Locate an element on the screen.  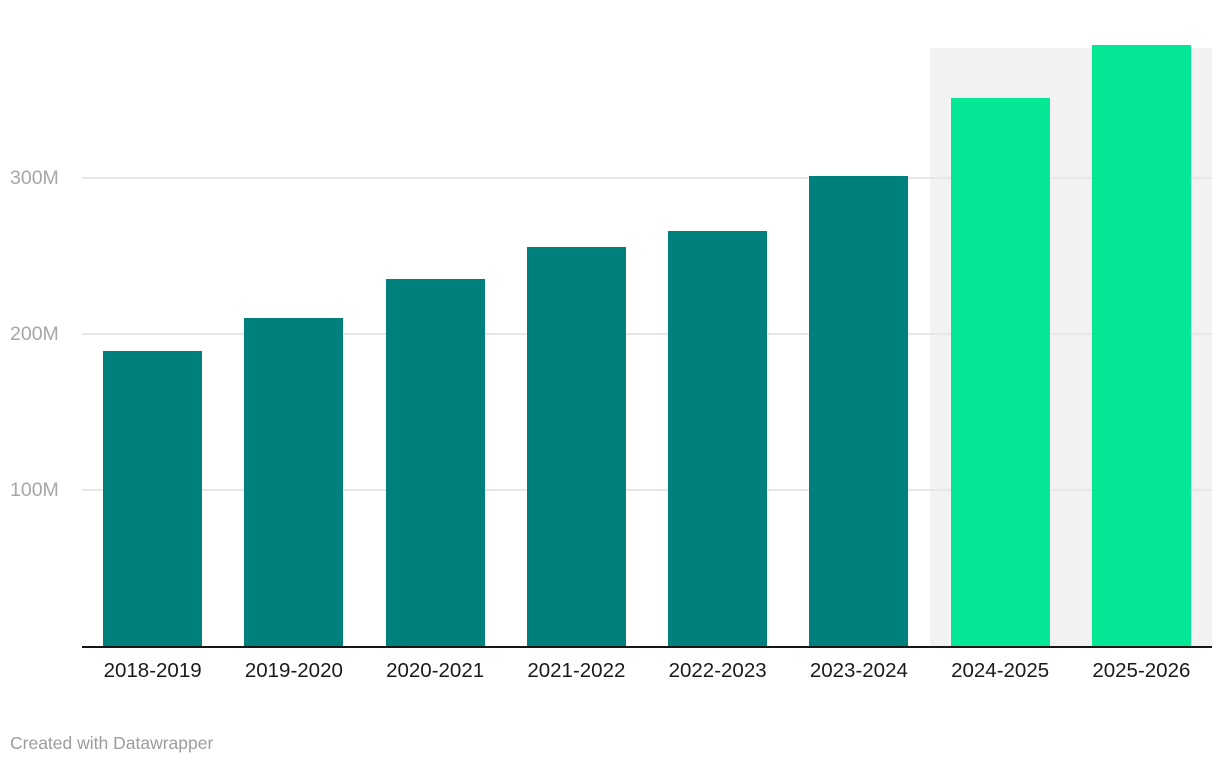
x-axis-label: 2025-2026 is located at coordinates (1141, 670).